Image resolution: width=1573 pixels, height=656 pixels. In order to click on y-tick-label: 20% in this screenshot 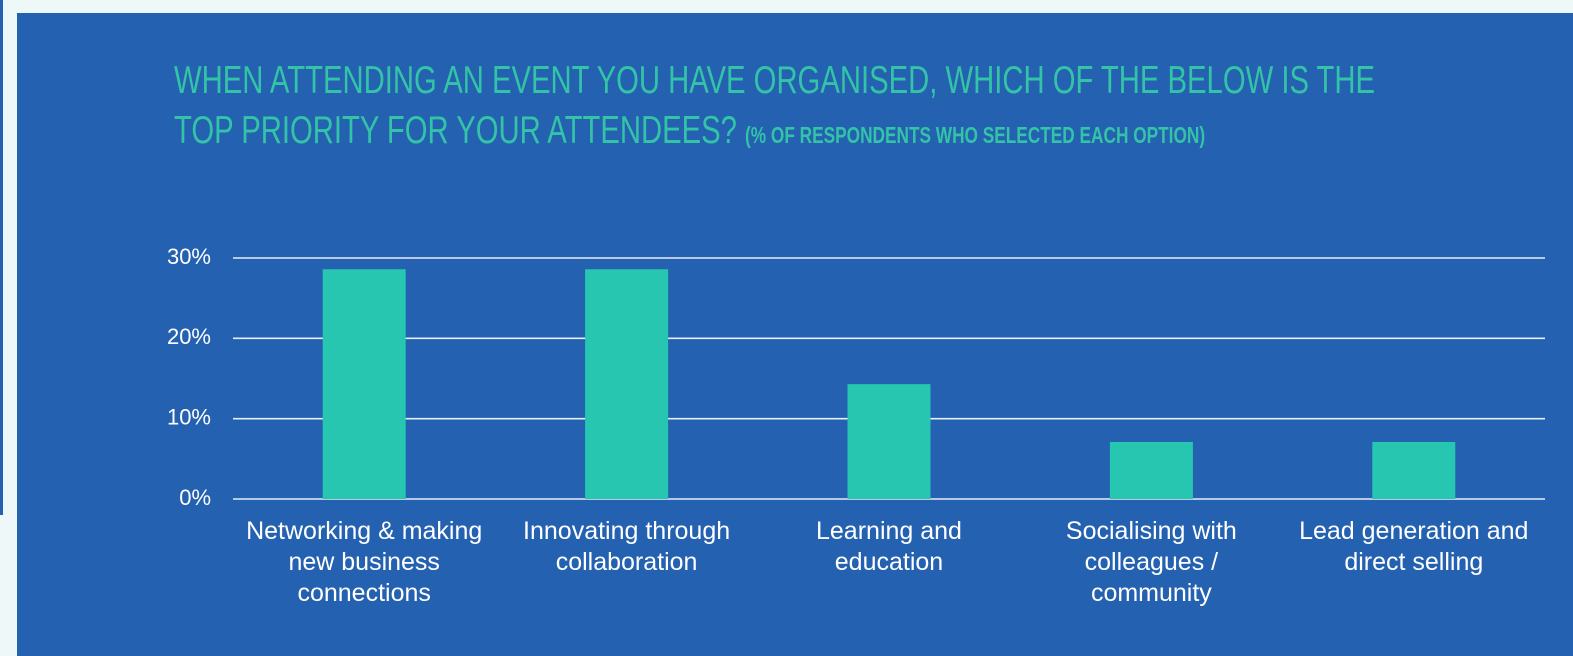, I will do `click(189, 336)`.